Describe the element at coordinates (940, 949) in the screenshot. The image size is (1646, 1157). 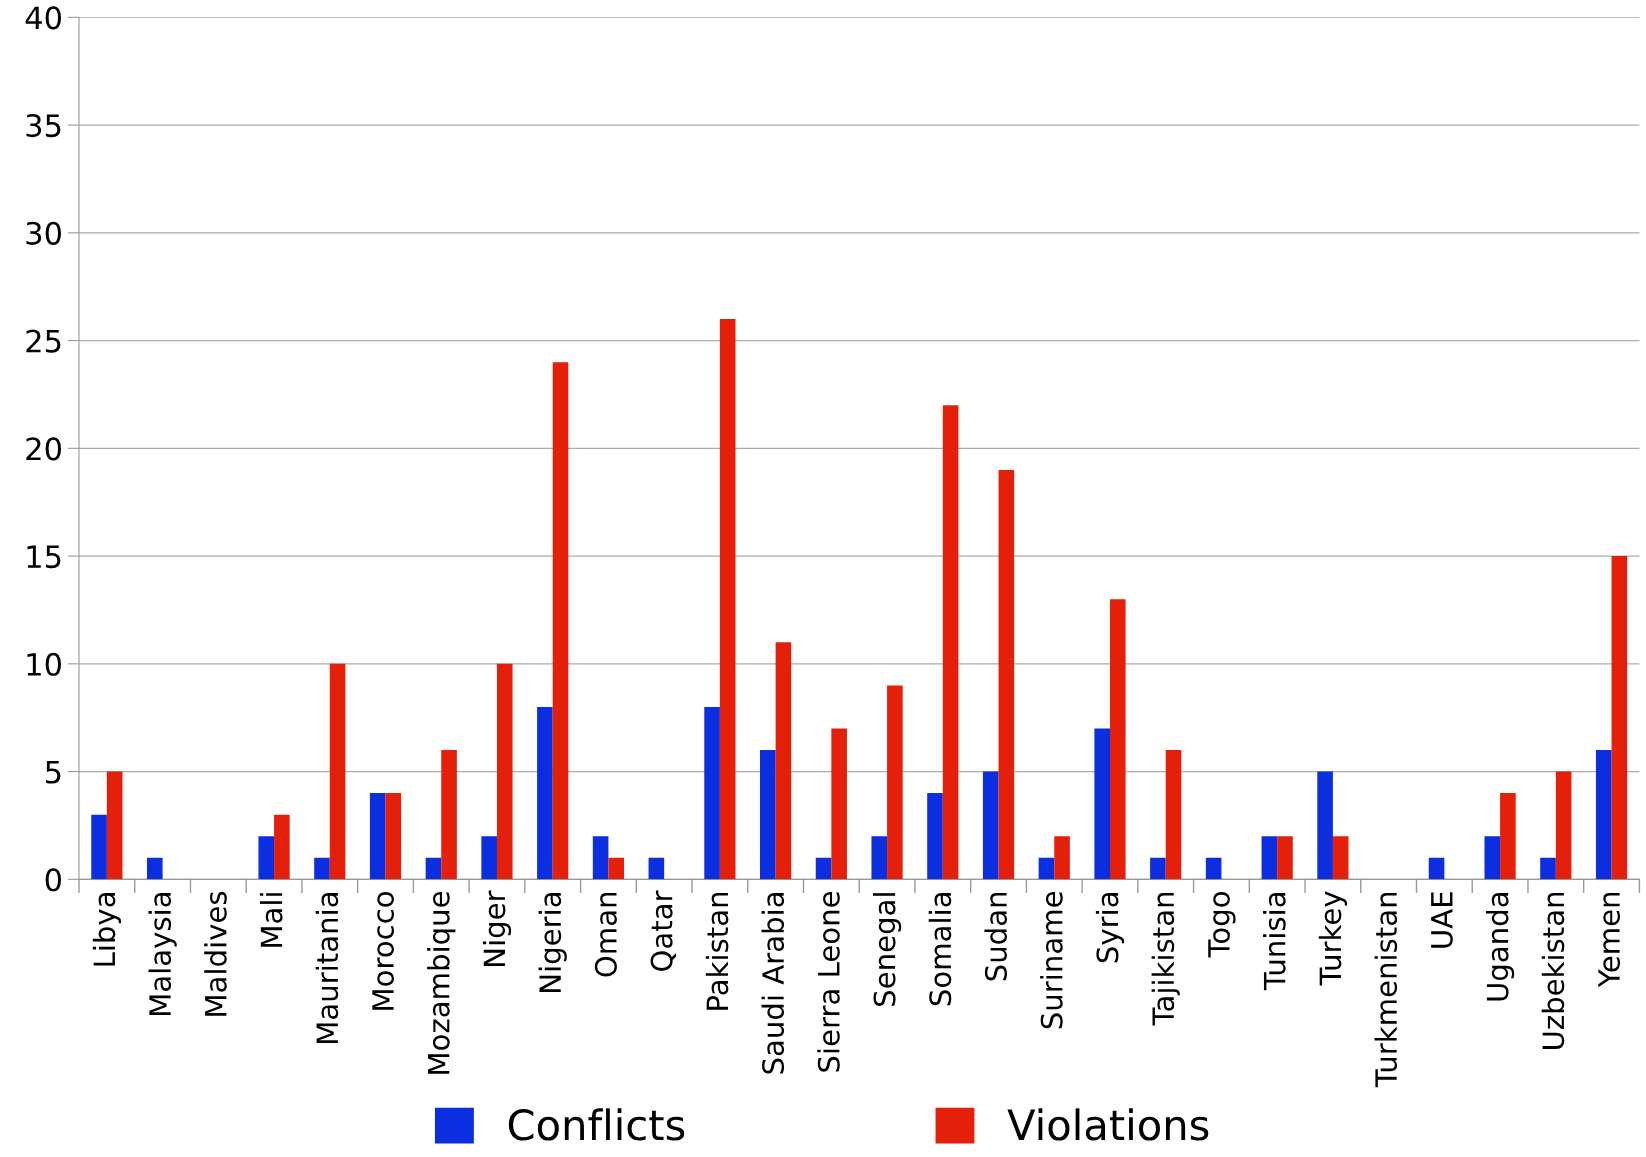
I see `x-tick-label: Somalia` at that location.